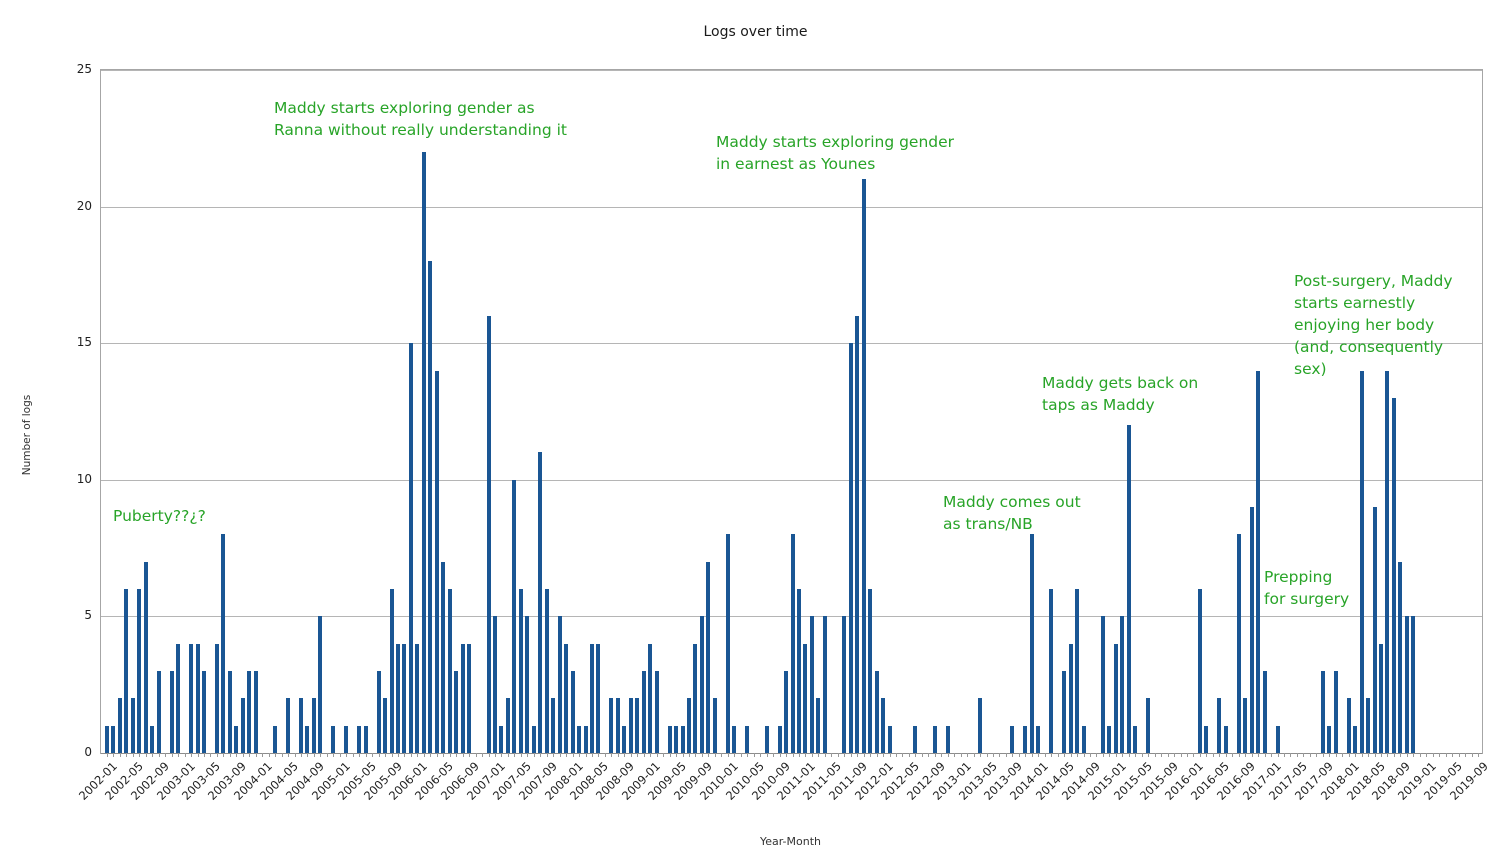  I want to click on annotation-4: Maddy comes out as trans/NB, so click(1012, 513).